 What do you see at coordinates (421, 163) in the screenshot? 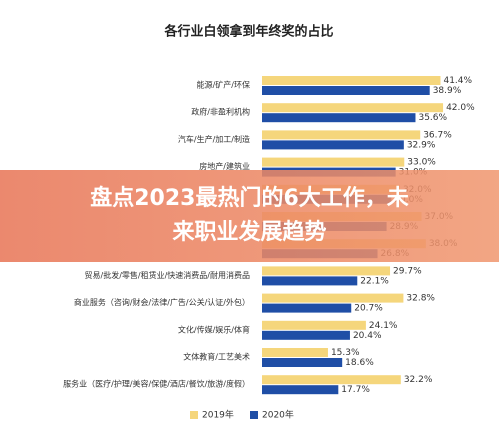
I see `value-label: 33.0%` at bounding box center [421, 163].